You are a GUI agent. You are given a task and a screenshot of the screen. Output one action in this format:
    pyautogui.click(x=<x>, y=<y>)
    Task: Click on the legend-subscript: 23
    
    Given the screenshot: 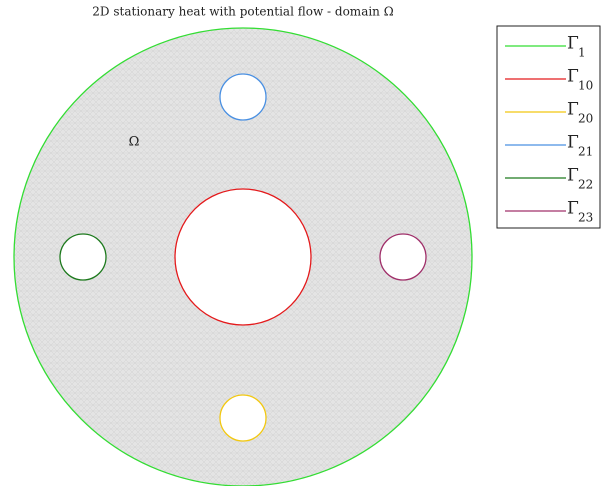 What is the action you would take?
    pyautogui.click(x=585, y=218)
    